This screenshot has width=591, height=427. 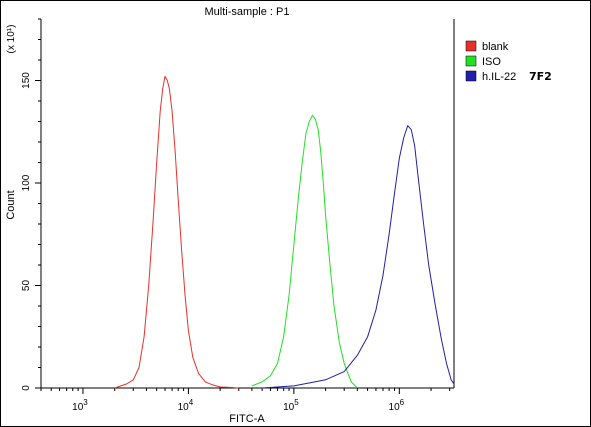 What do you see at coordinates (186, 405) in the screenshot?
I see `x-tick-label: 10⁴` at bounding box center [186, 405].